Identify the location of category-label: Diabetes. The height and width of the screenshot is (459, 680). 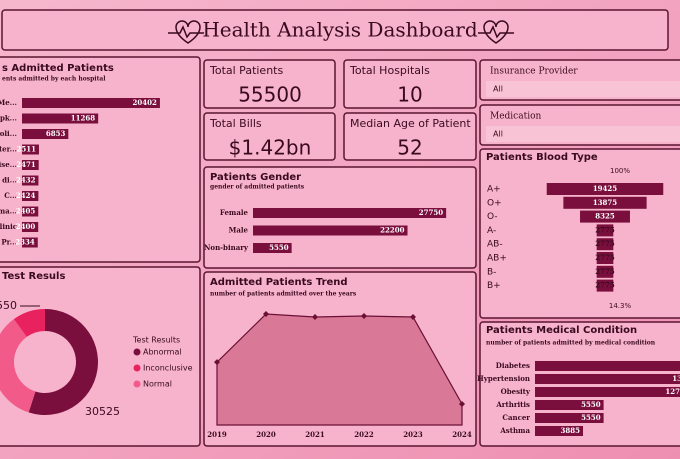
(513, 365).